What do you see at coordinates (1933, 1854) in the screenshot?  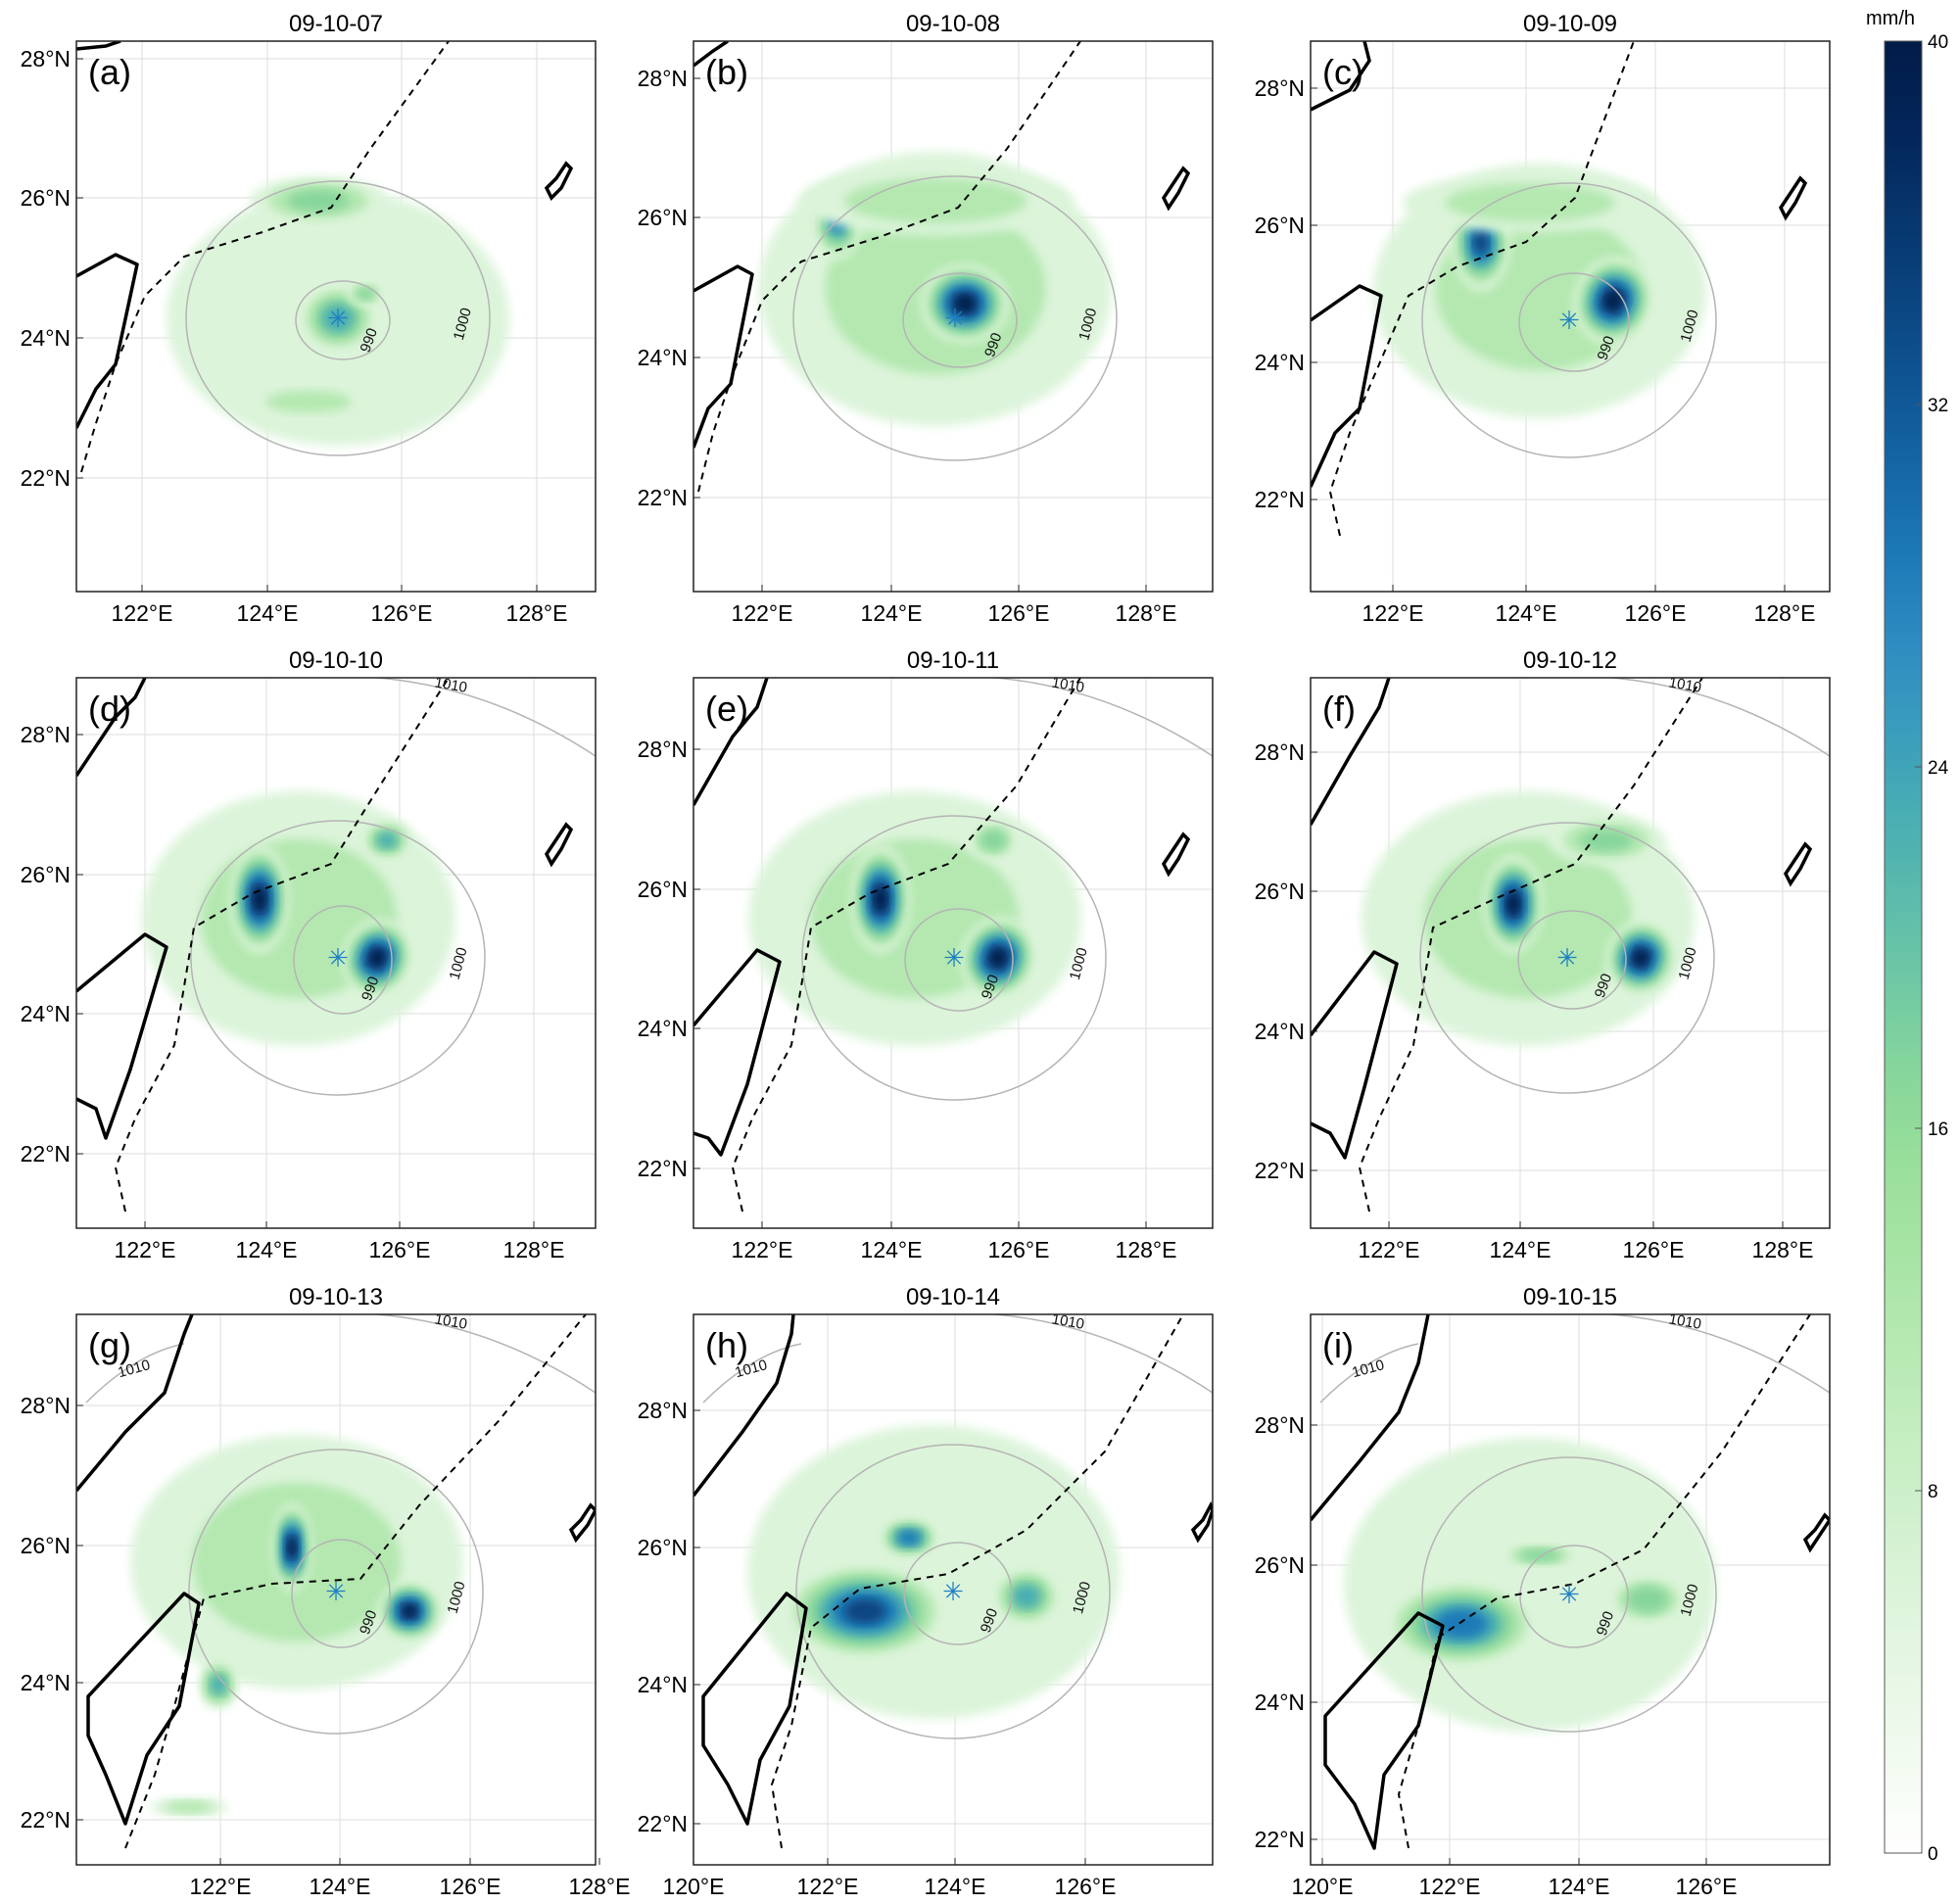 I see `colorbar-tick-label: 0` at bounding box center [1933, 1854].